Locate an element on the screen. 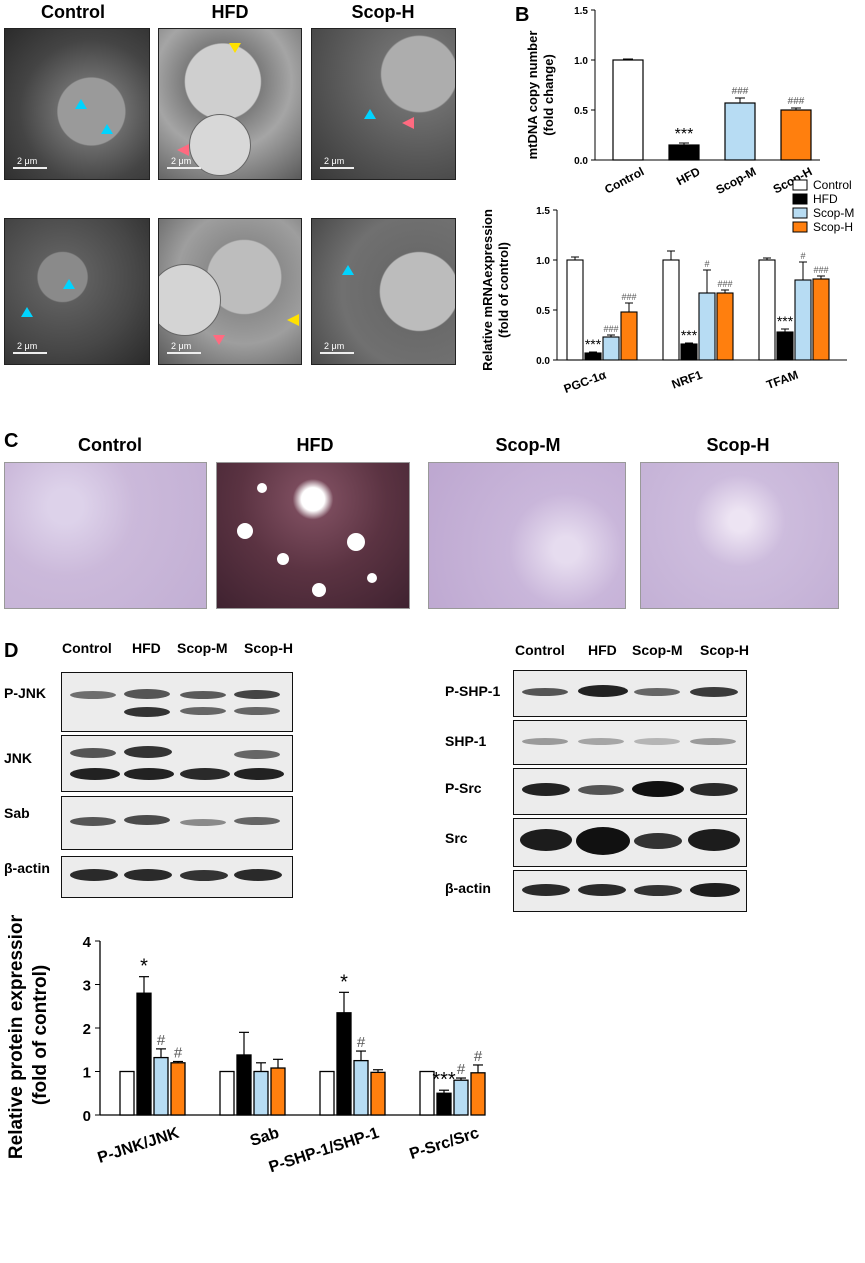 The height and width of the screenshot is (1263, 865). legend-label: Scop-M is located at coordinates (833, 213).